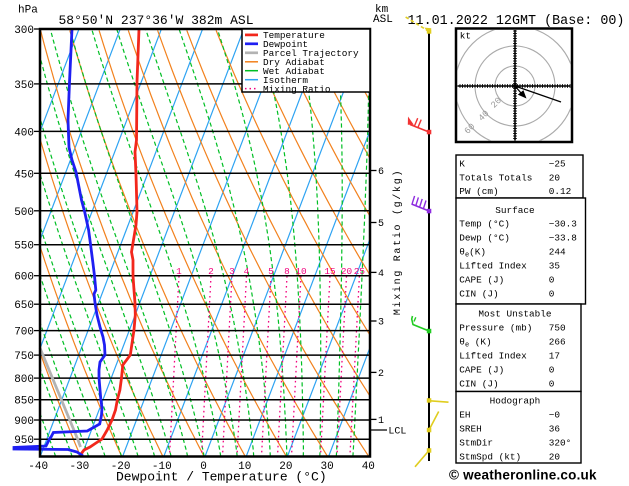 The width and height of the screenshot is (629, 486). I want to click on svg-text: 550, so click(24, 247).